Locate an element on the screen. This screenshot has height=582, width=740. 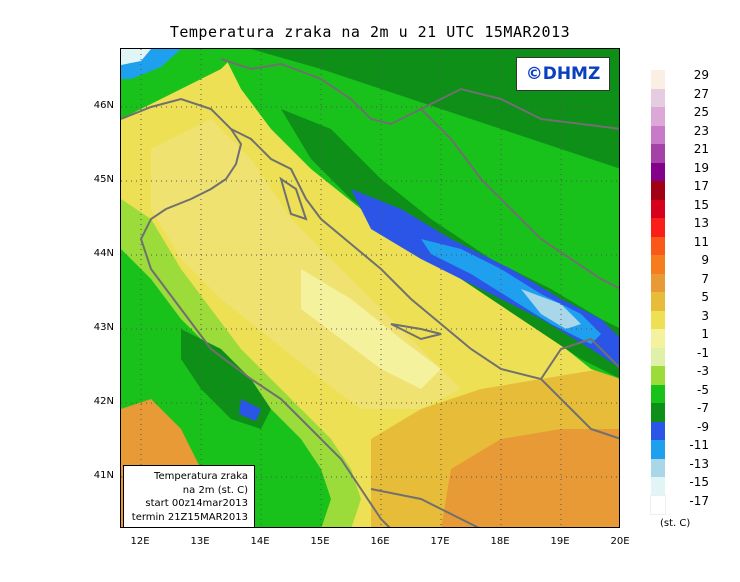
lon-tick-label: 17E is located at coordinates (440, 541).